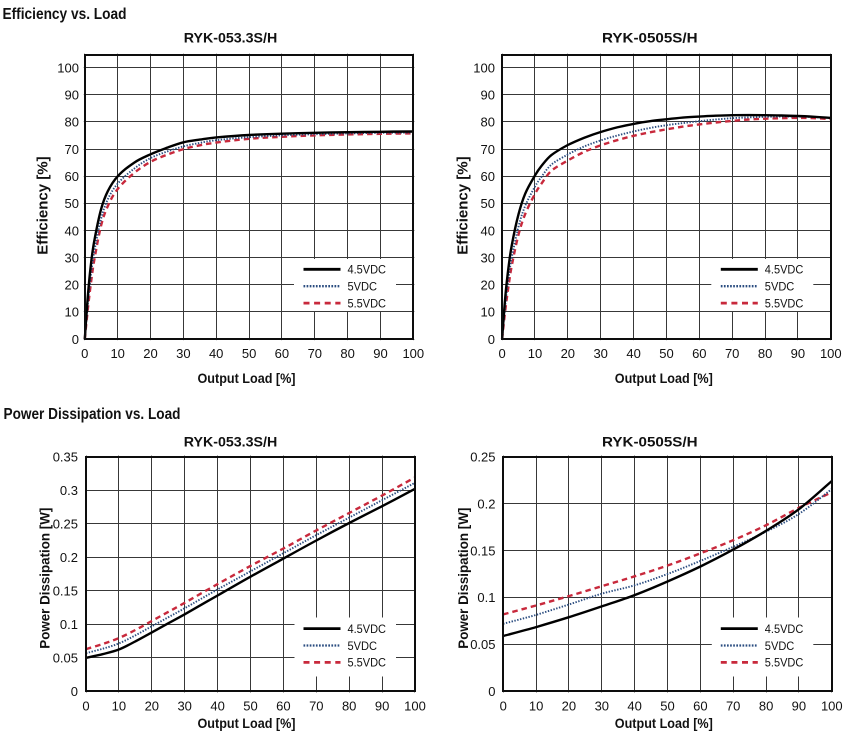  What do you see at coordinates (65, 14) in the screenshot?
I see `svg-text: Efficiency vs. Load` at bounding box center [65, 14].